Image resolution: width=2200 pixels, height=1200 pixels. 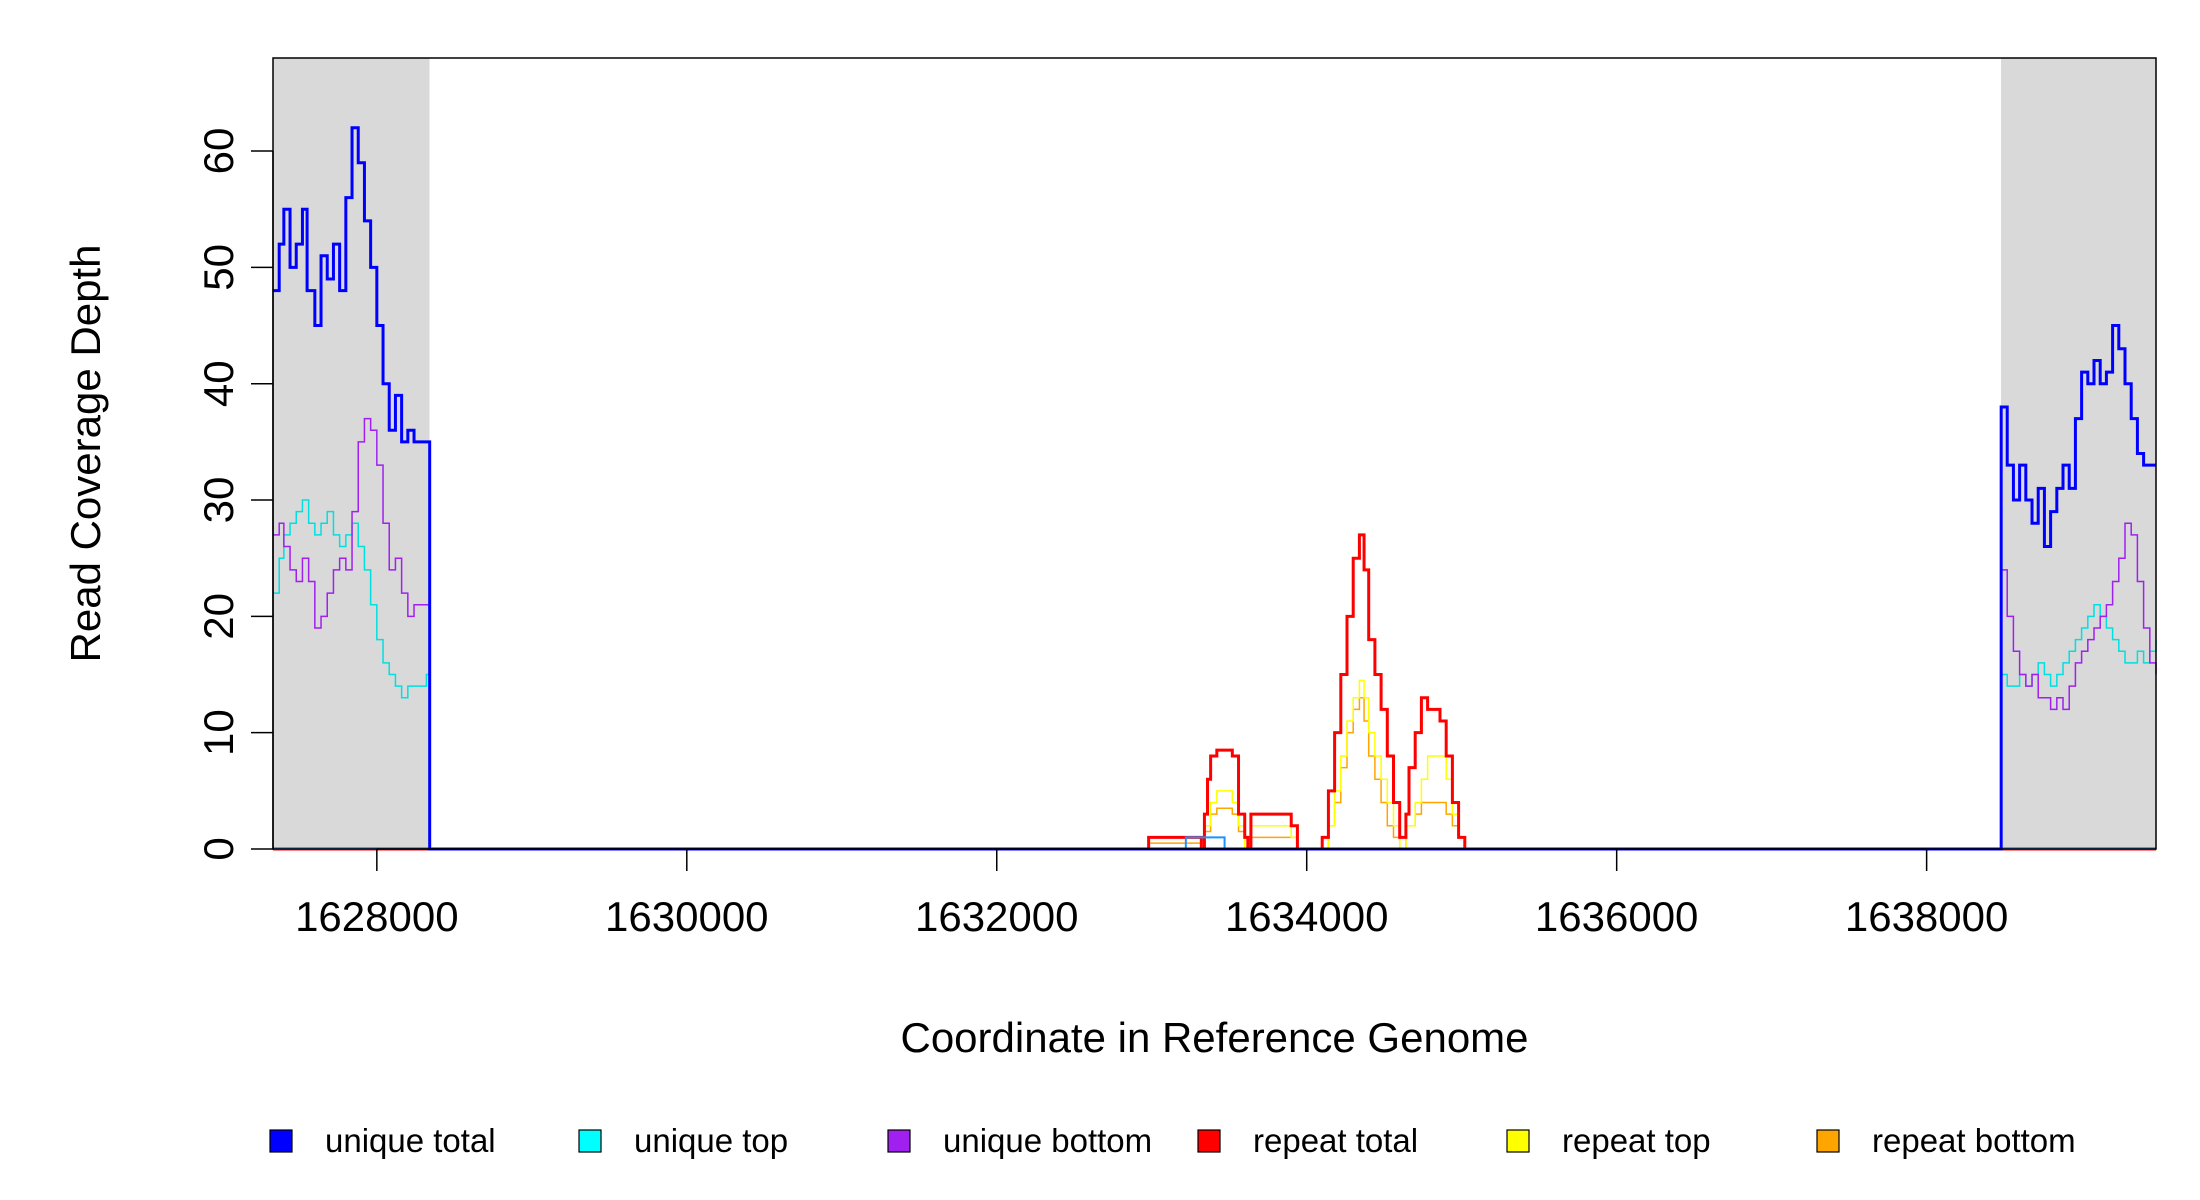 I want to click on series-line-extra, so click(x=1214, y=843).